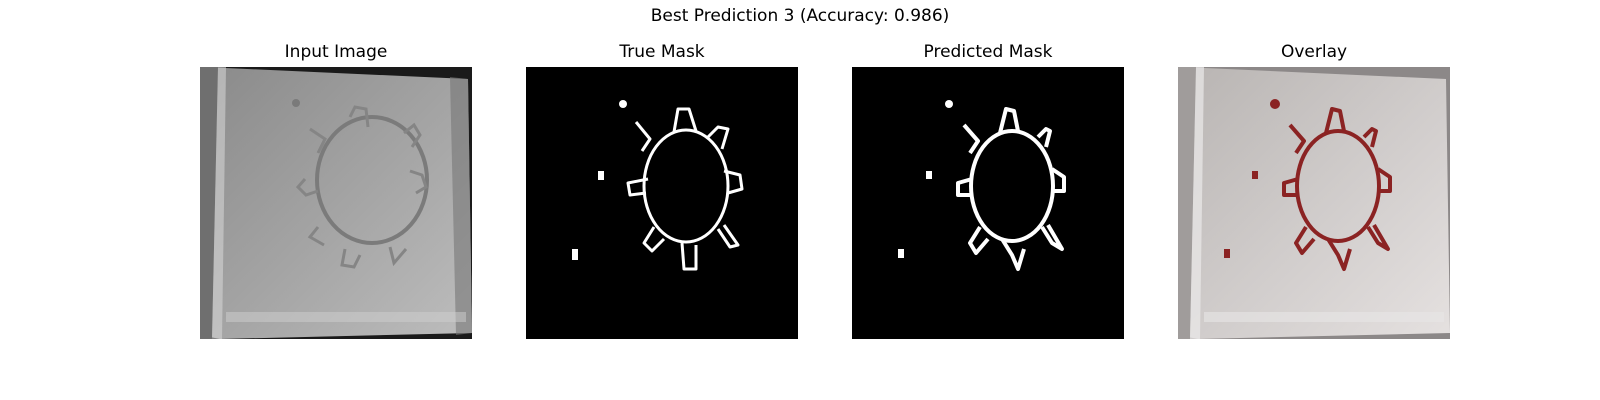 Image resolution: width=1600 pixels, height=400 pixels. I want to click on panel-title-overlay: Overlay, so click(1314, 52).